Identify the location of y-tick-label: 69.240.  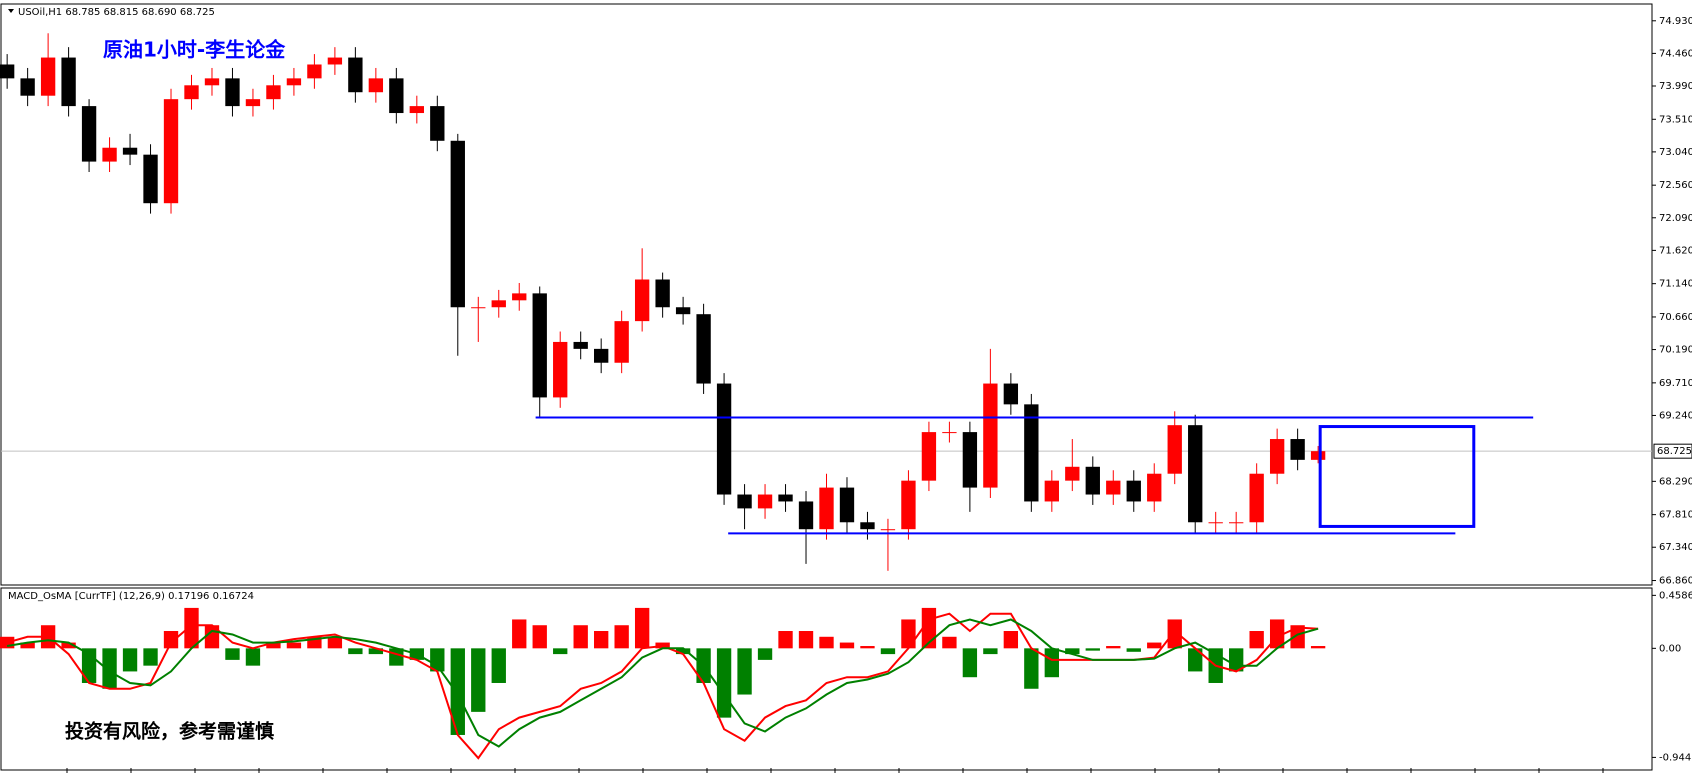
(1675, 415).